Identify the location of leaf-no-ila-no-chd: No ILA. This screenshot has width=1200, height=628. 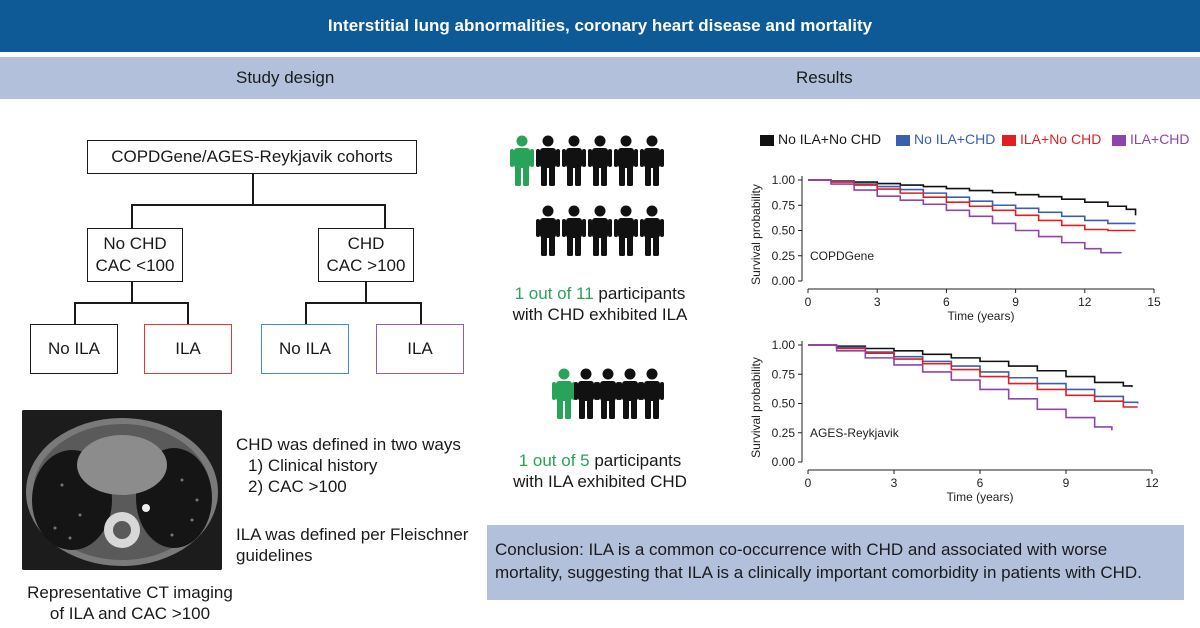
(74, 349).